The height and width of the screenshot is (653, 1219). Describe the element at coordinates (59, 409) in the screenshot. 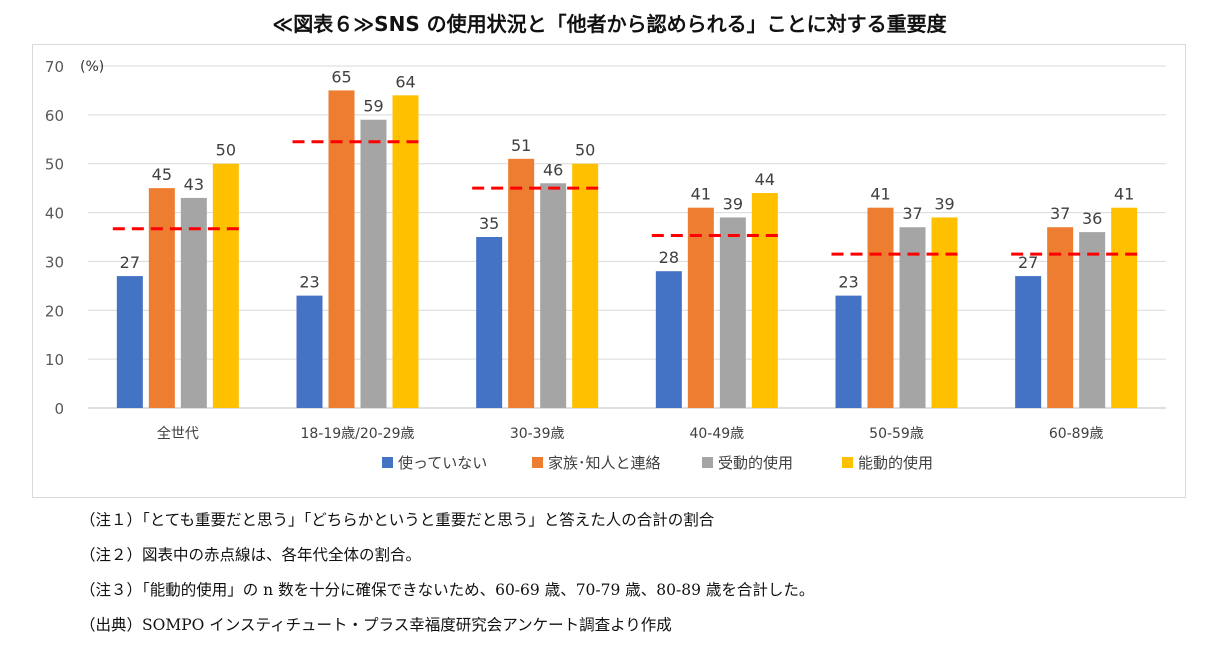

I see `y-tick-label: 0` at that location.